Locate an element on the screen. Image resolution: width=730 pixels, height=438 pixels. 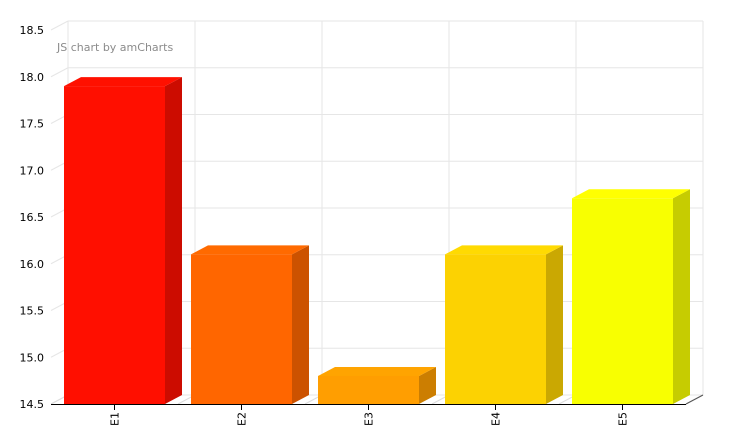
y-axis-label: 16.0 is located at coordinates (32, 264).